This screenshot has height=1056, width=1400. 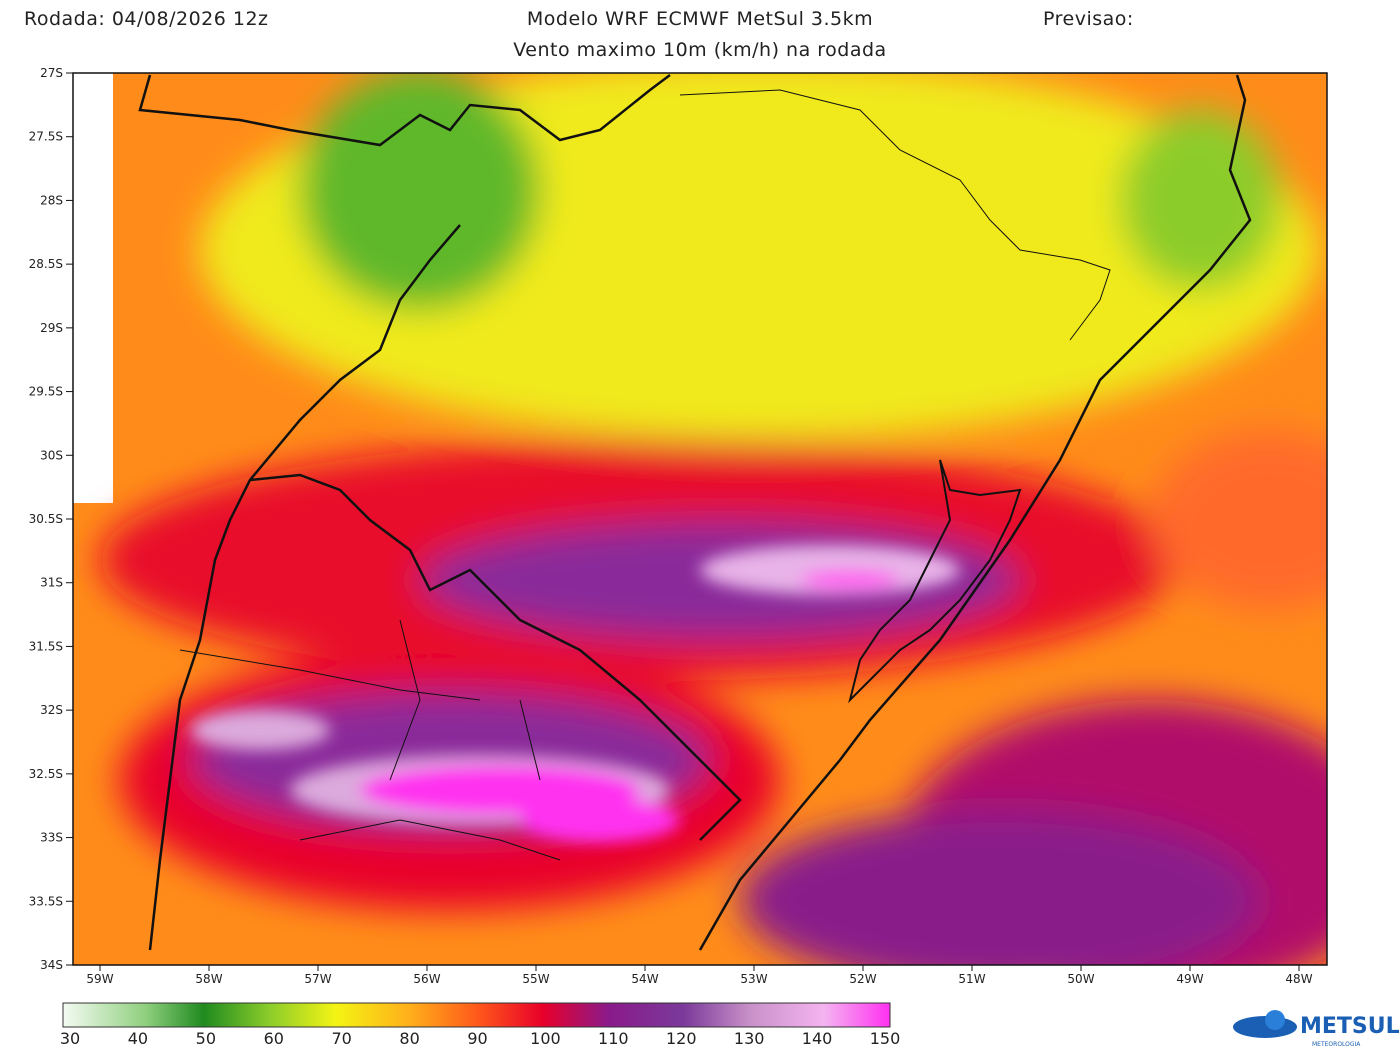 What do you see at coordinates (341, 1038) in the screenshot?
I see `colorbar-label: 70` at bounding box center [341, 1038].